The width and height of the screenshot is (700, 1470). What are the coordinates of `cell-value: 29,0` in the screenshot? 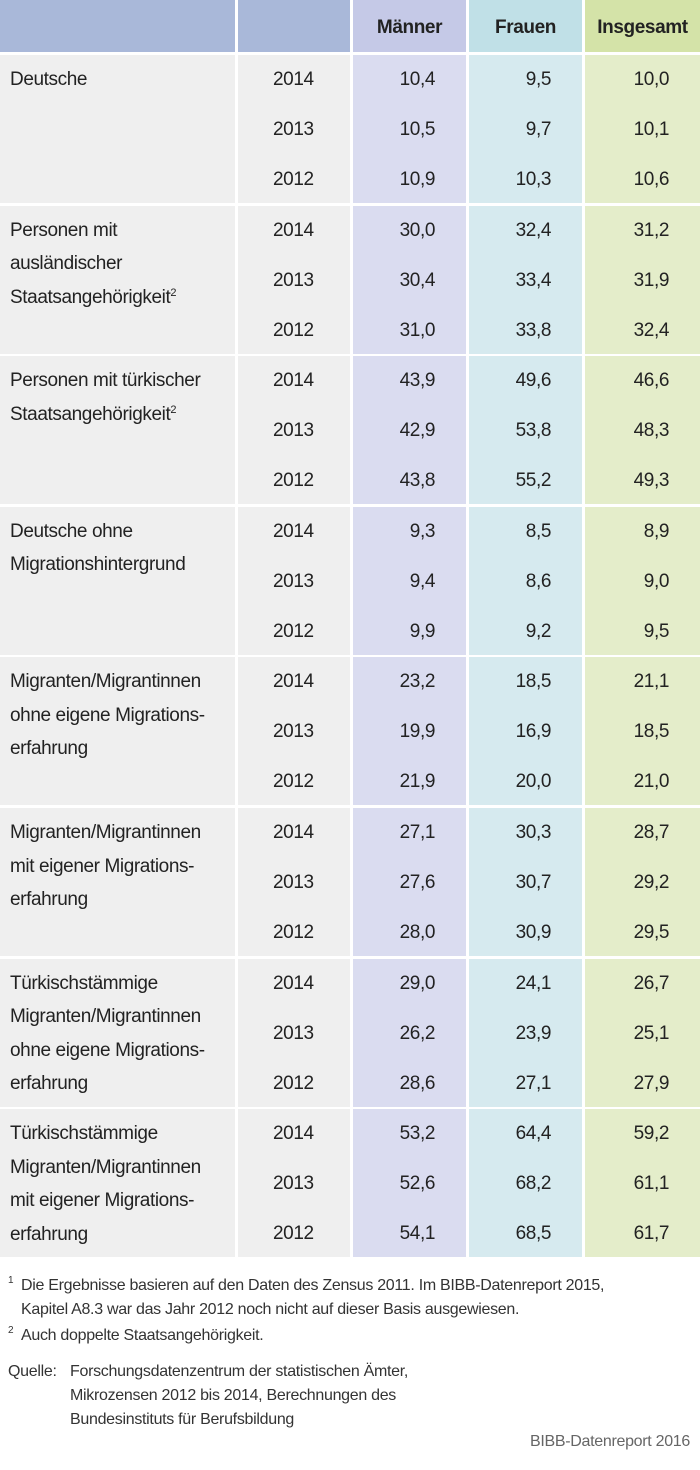 It's located at (417, 983).